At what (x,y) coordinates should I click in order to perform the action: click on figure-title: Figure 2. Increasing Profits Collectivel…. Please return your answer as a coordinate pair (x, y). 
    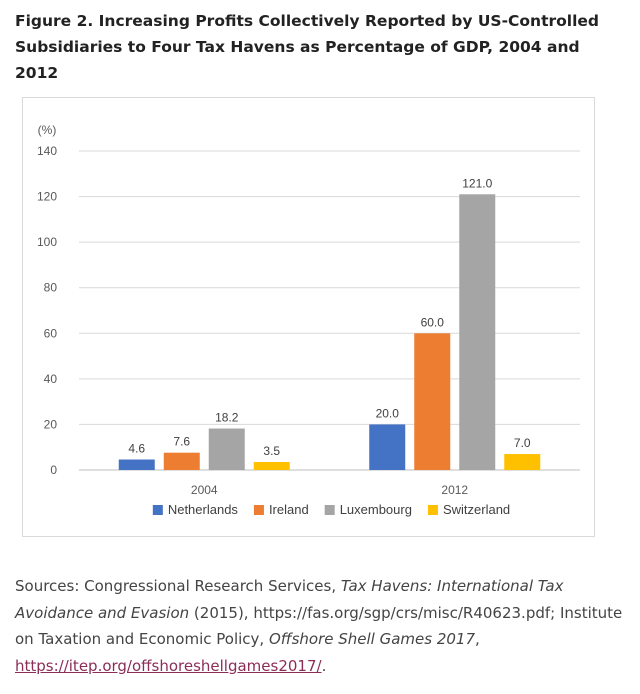
    Looking at the image, I should click on (320, 47).